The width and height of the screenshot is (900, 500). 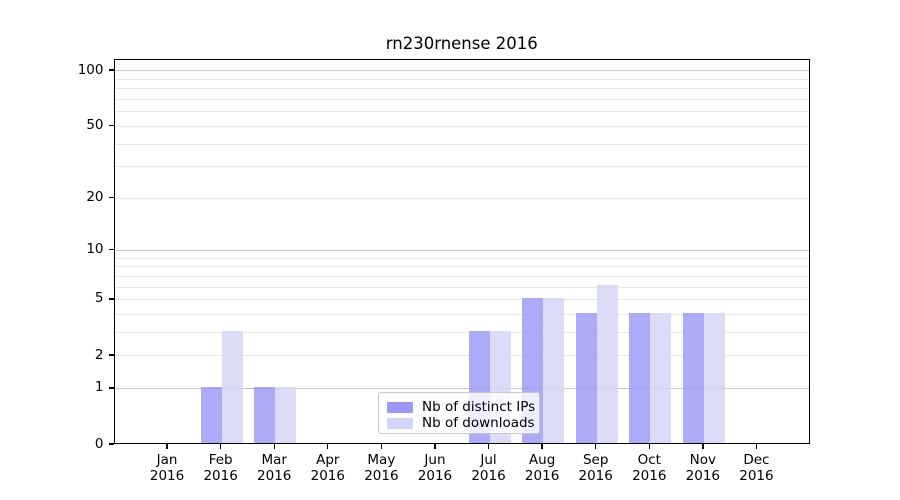 What do you see at coordinates (286, 414) in the screenshot?
I see `bar-nb-of-downloads-mar` at bounding box center [286, 414].